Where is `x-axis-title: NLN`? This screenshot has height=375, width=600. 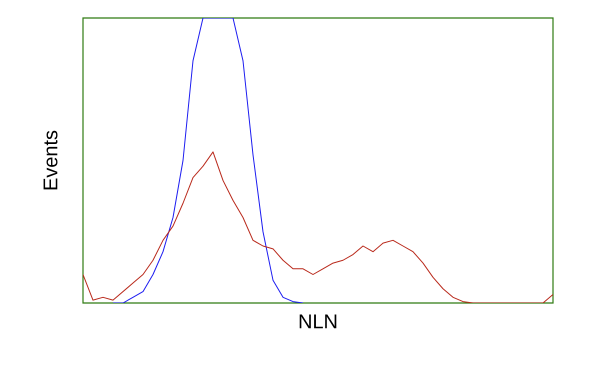
x-axis-title: NLN is located at coordinates (318, 321).